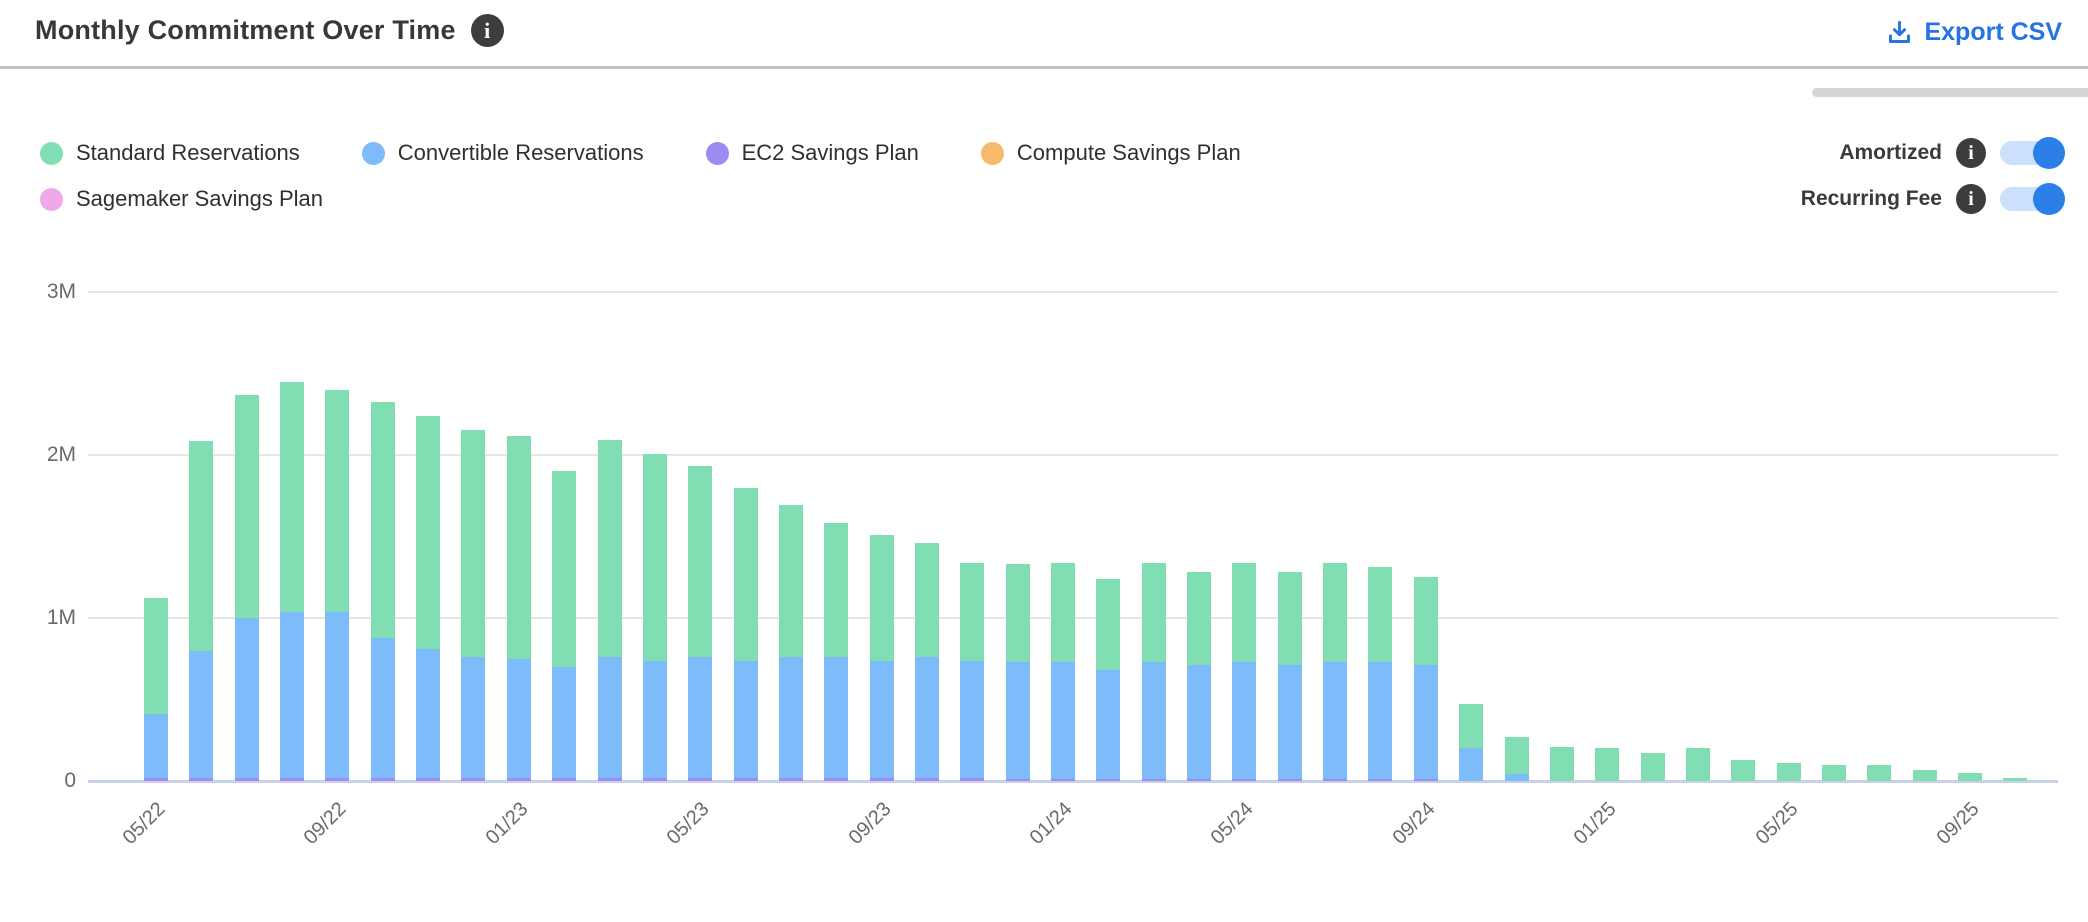  What do you see at coordinates (1471, 764) in the screenshot?
I see `bar-10-24-convertible-reservations` at bounding box center [1471, 764].